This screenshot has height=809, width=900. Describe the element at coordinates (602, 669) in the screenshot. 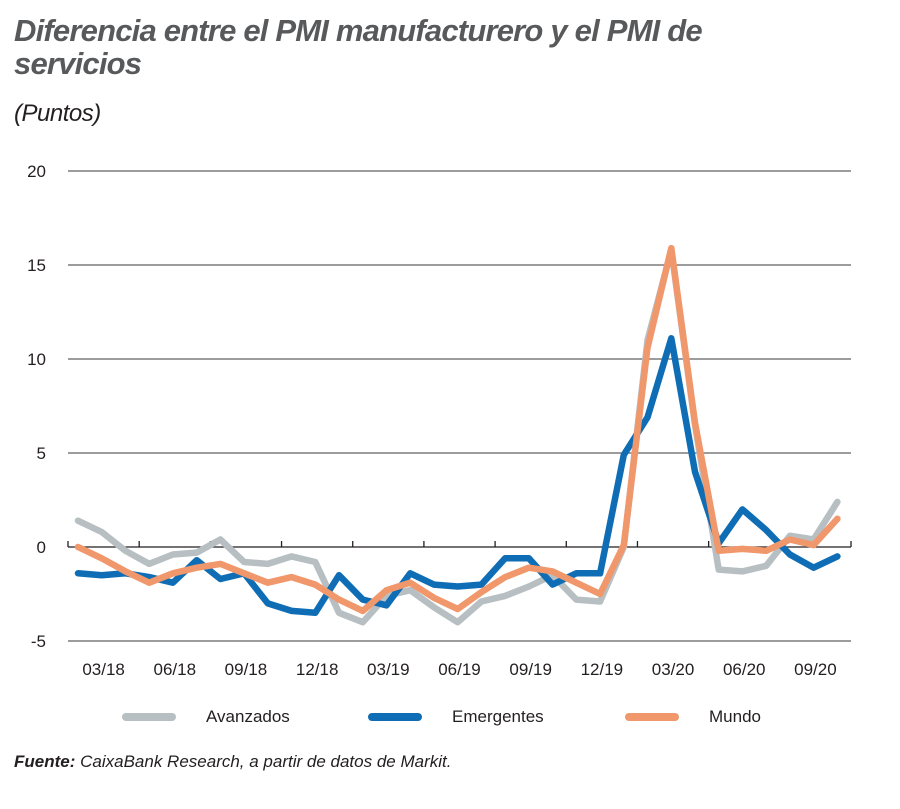

I see `x-tick-label: 12/19` at that location.